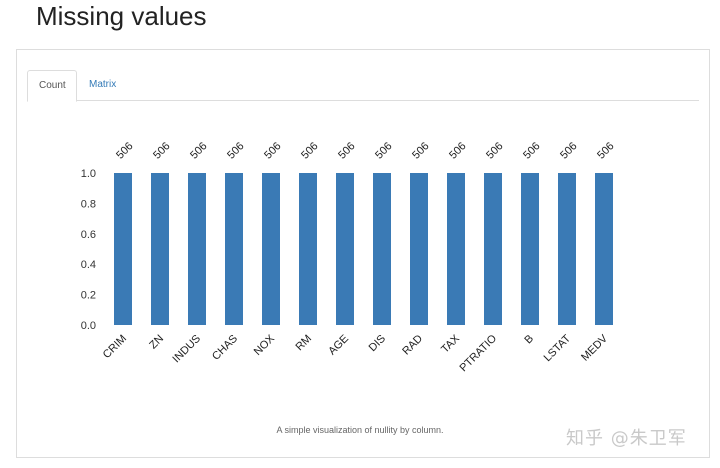 This screenshot has height=468, width=720. I want to click on x-tick-label: NOX, so click(265, 345).